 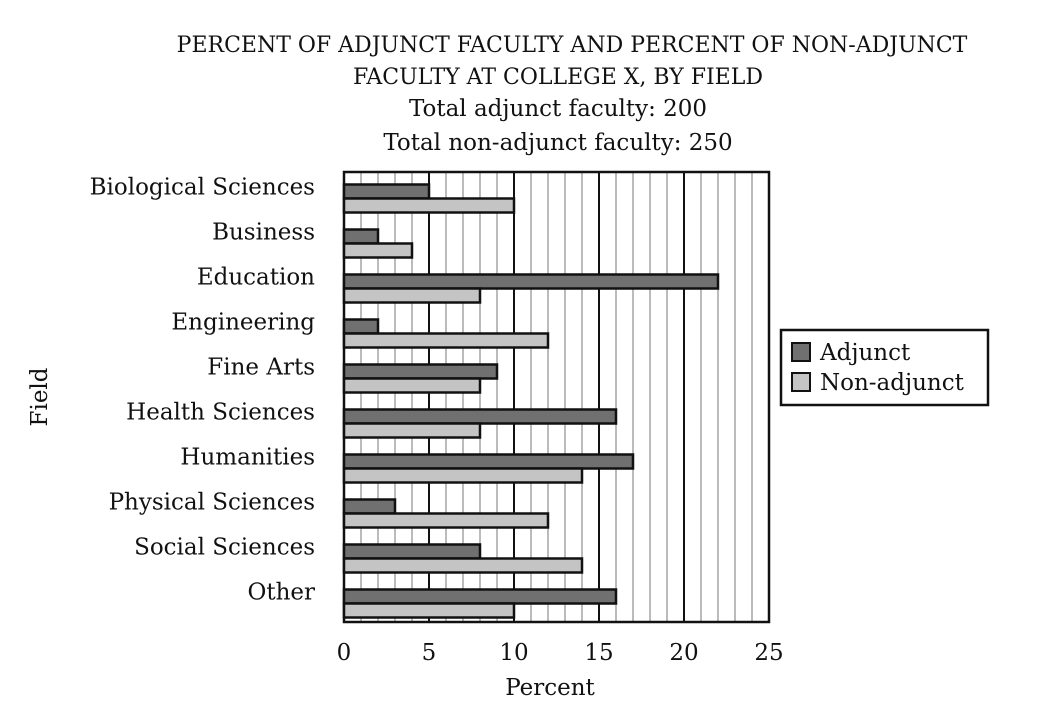 What do you see at coordinates (281, 593) in the screenshot?
I see `category-label: Other` at bounding box center [281, 593].